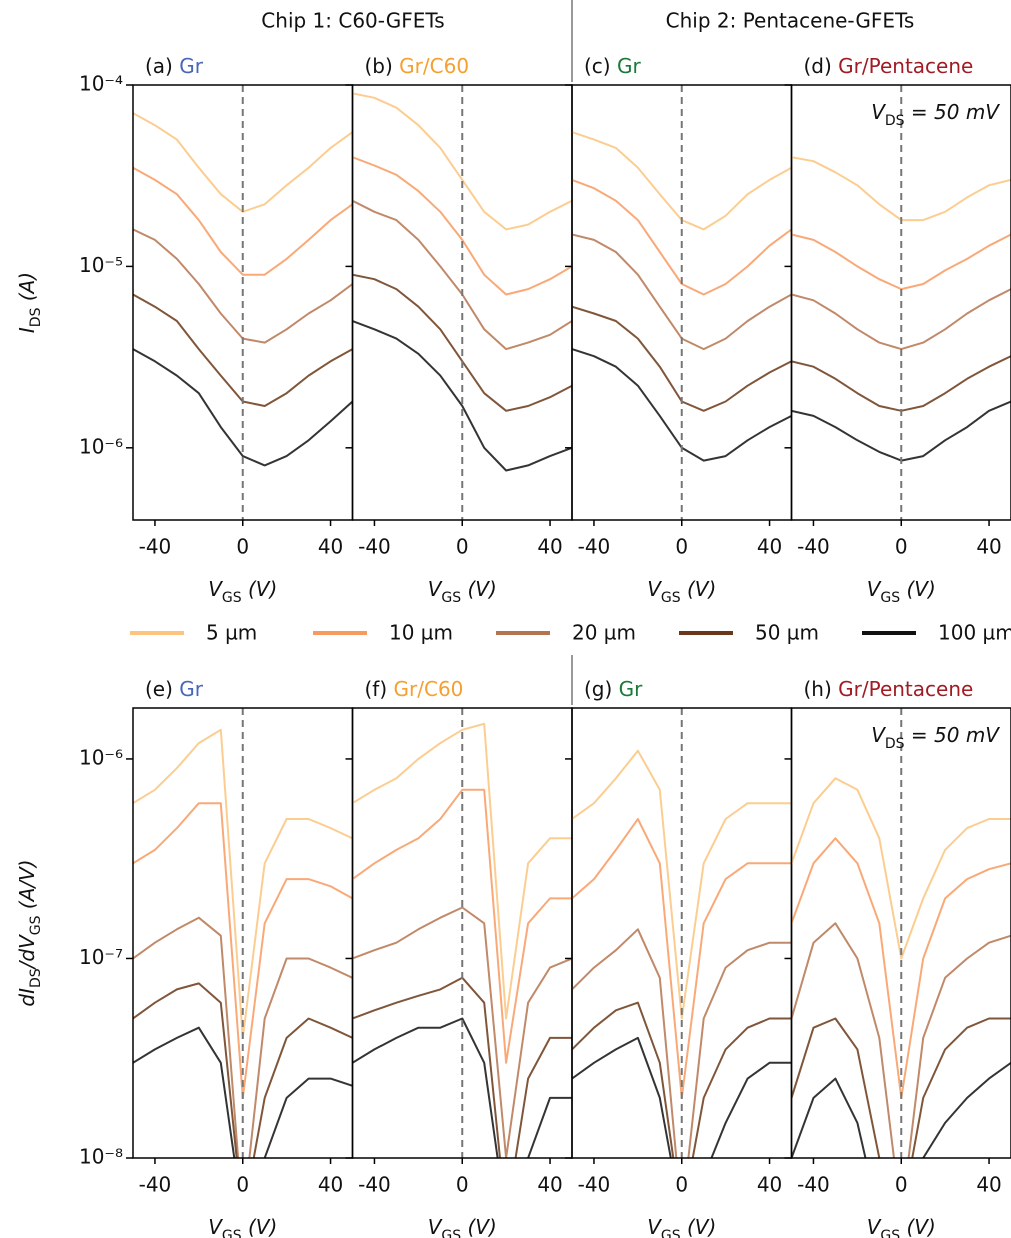 This screenshot has height=1238, width=1011. Describe the element at coordinates (376, 689) in the screenshot. I see `panel-letter: (f)` at that location.